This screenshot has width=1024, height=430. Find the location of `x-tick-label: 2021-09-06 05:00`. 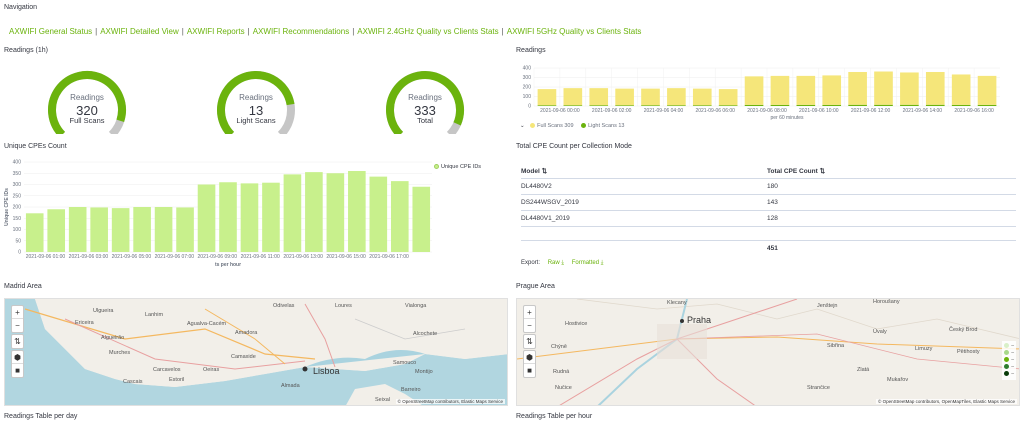

x-tick-label: 2021-09-06 05:00 is located at coordinates (132, 257).